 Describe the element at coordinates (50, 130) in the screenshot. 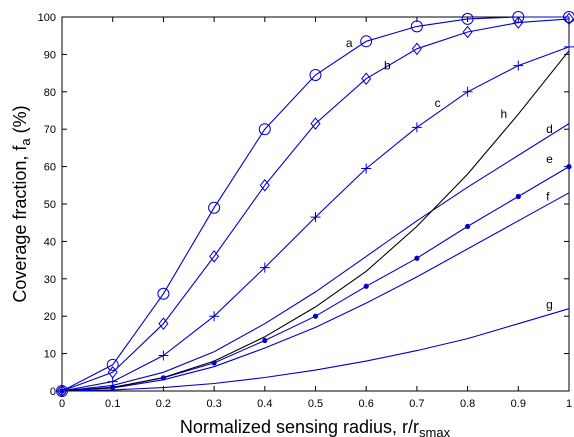

I see `y-tick-label: 70` at that location.